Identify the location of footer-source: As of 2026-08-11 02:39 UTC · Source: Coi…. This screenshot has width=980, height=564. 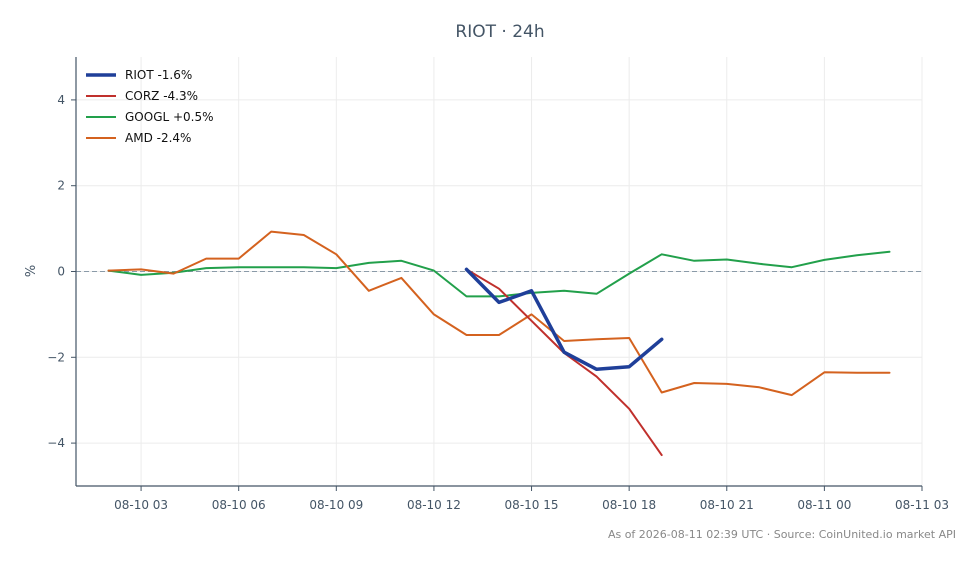
(782, 534).